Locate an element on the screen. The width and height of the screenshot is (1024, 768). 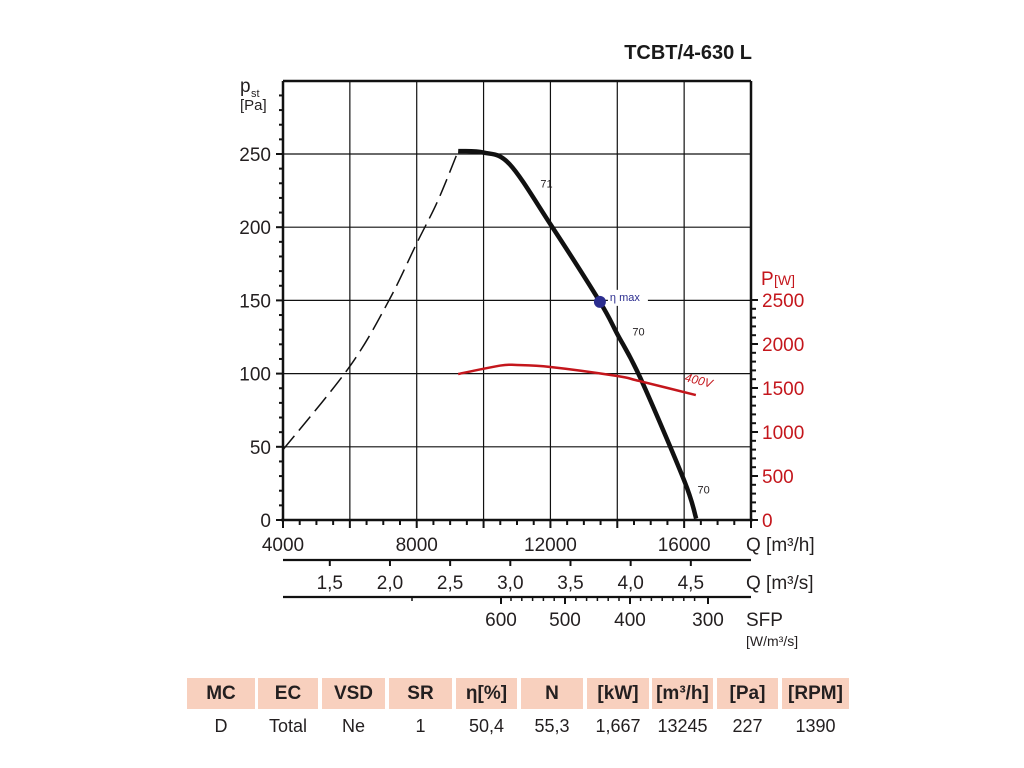
y-axis-unit: [Pa] is located at coordinates (253, 105).